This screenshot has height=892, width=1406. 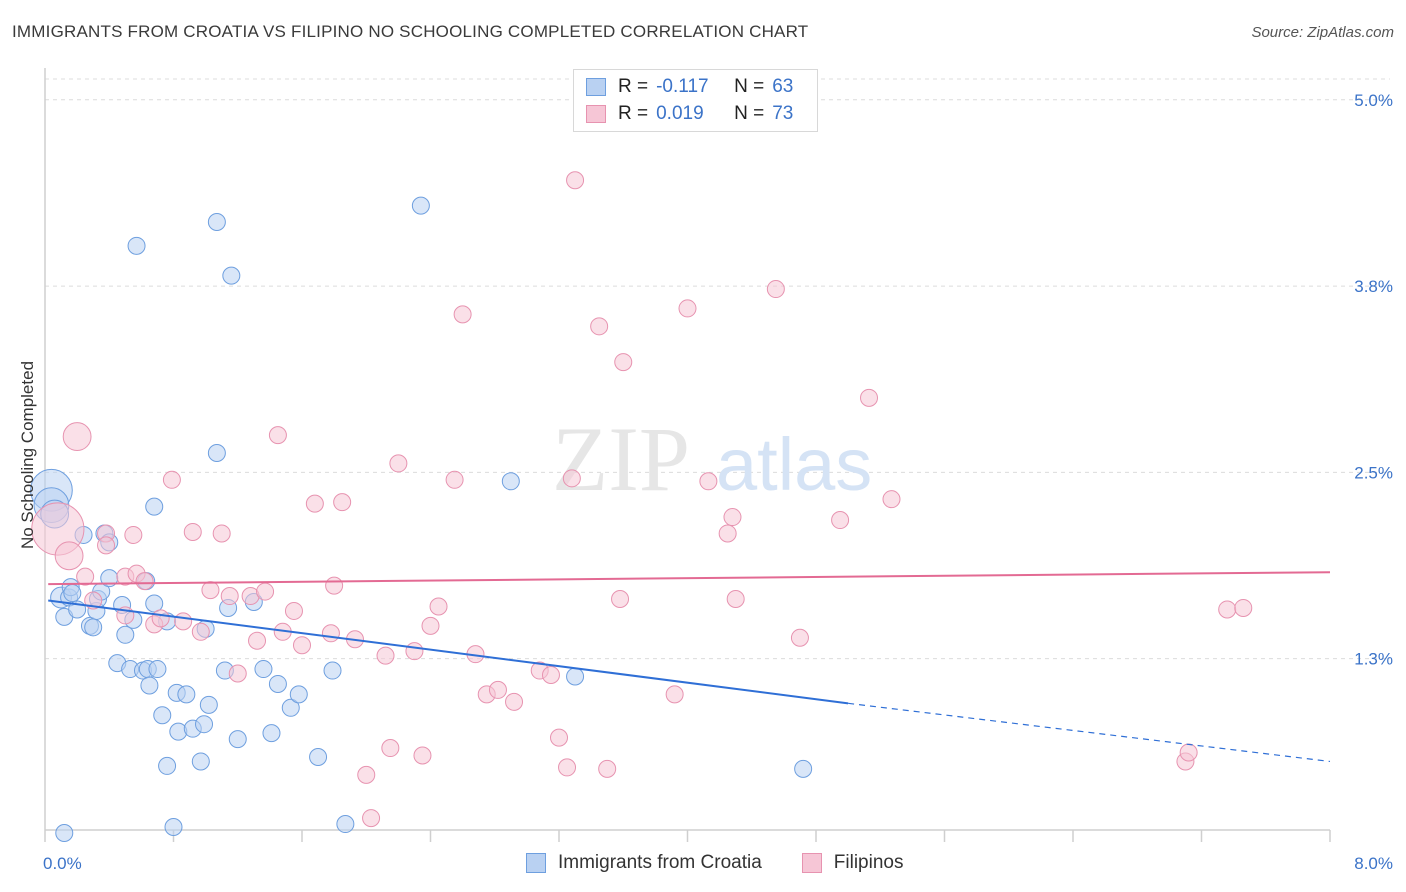 What do you see at coordinates (749, 86) in the screenshot?
I see `legend-n-label: N =` at bounding box center [749, 86].